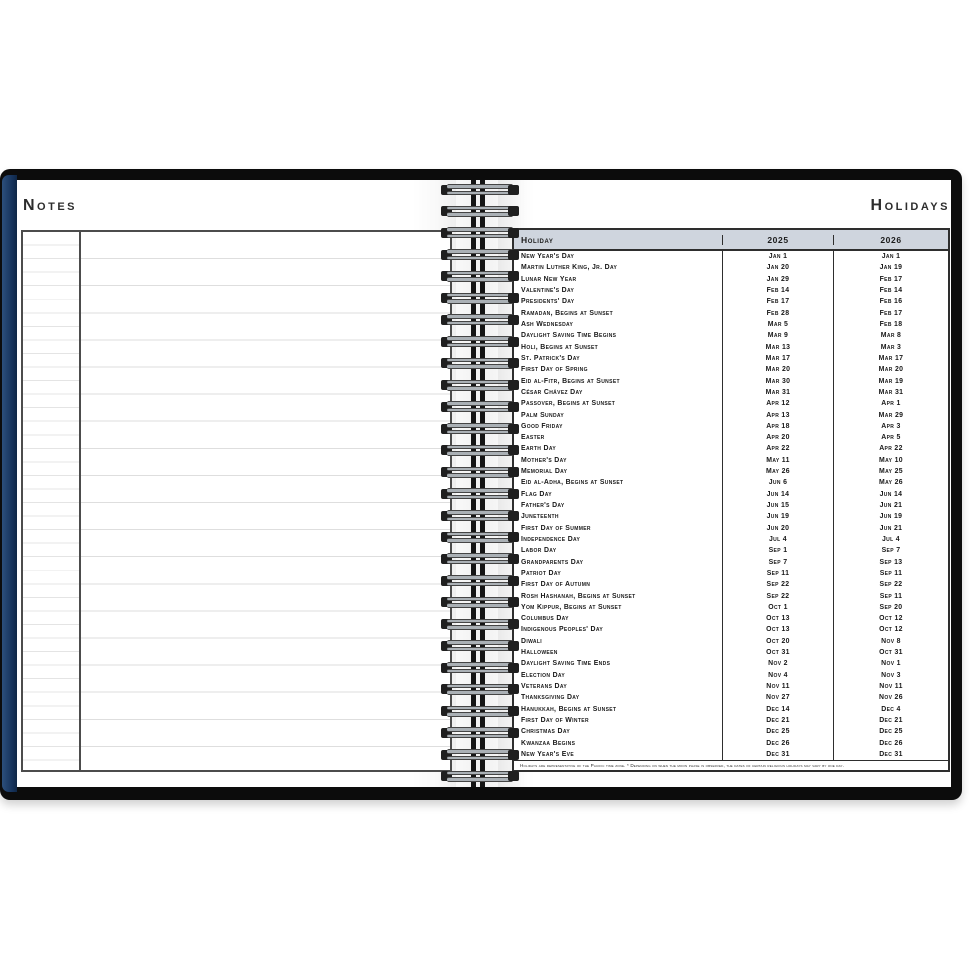  I want to click on date-2025-cell: Mar 31, so click(778, 392).